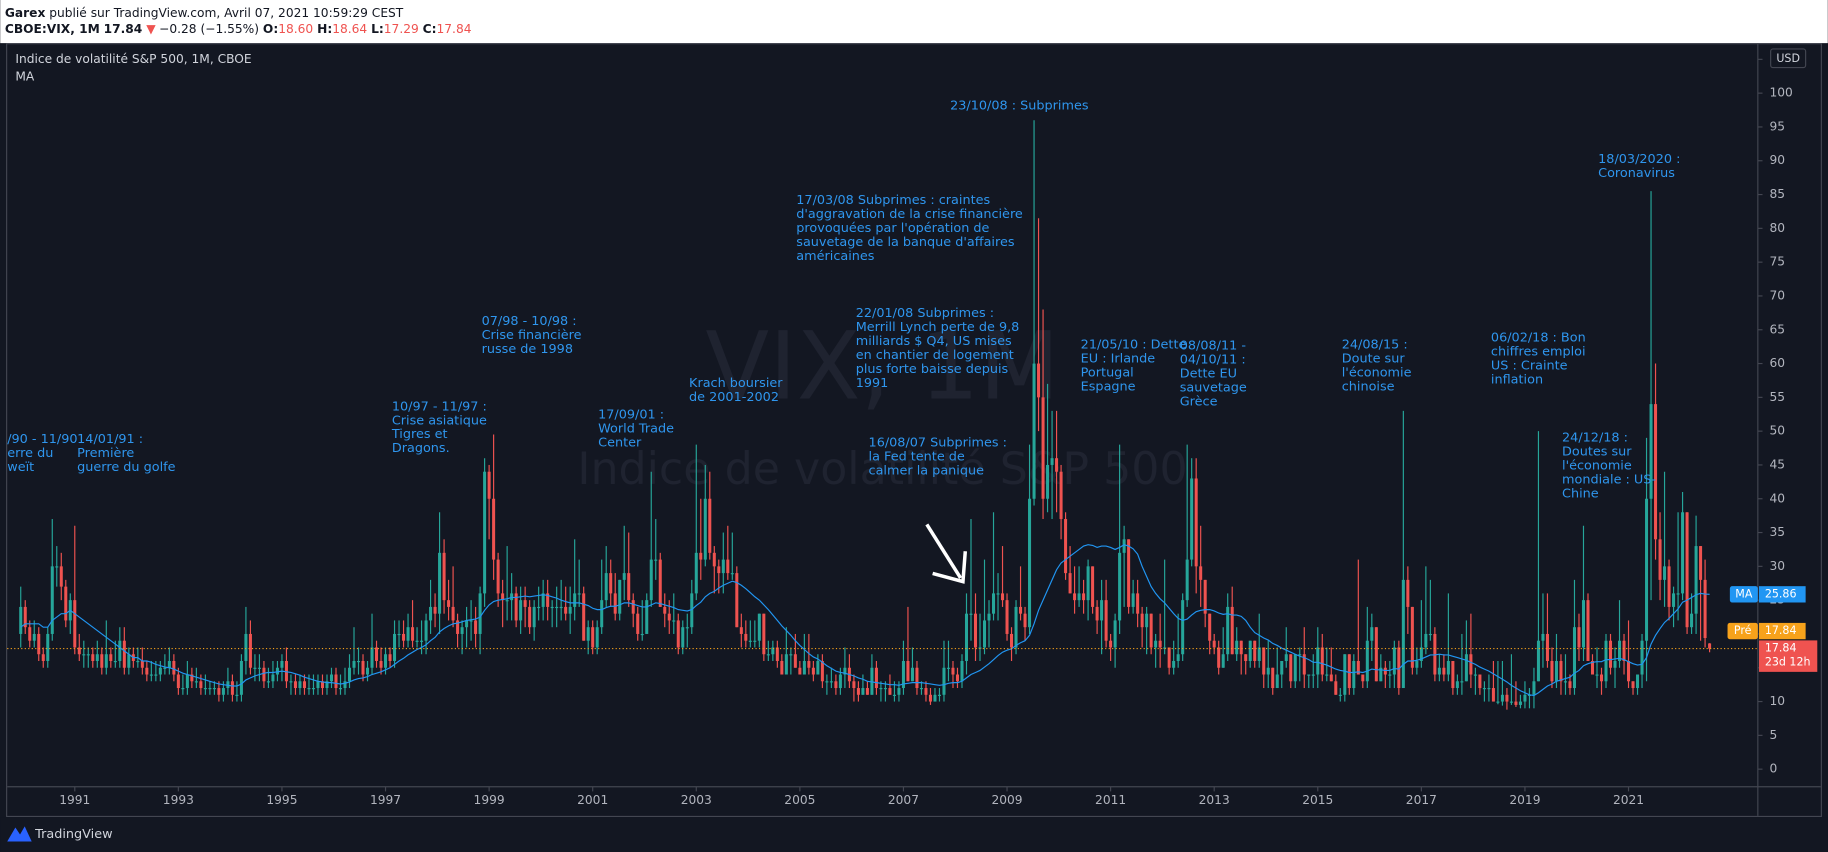 The width and height of the screenshot is (1828, 852). What do you see at coordinates (1595, 438) in the screenshot?
I see `annotation: 24/12/18 :` at bounding box center [1595, 438].